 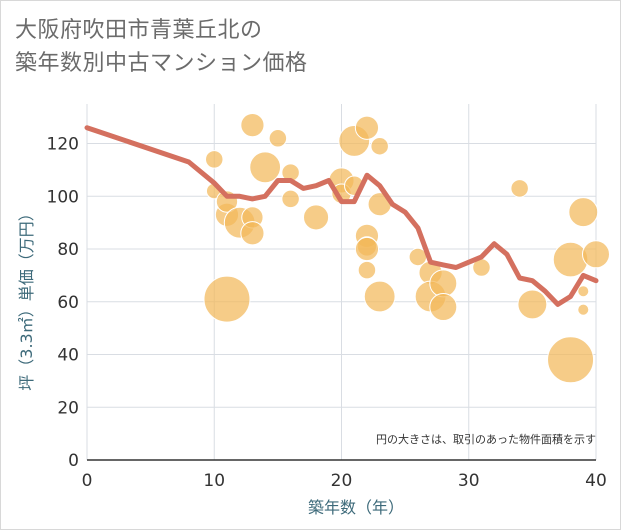 I want to click on chart-title-line-2: 築年数別中古マンション価格, so click(x=161, y=63).